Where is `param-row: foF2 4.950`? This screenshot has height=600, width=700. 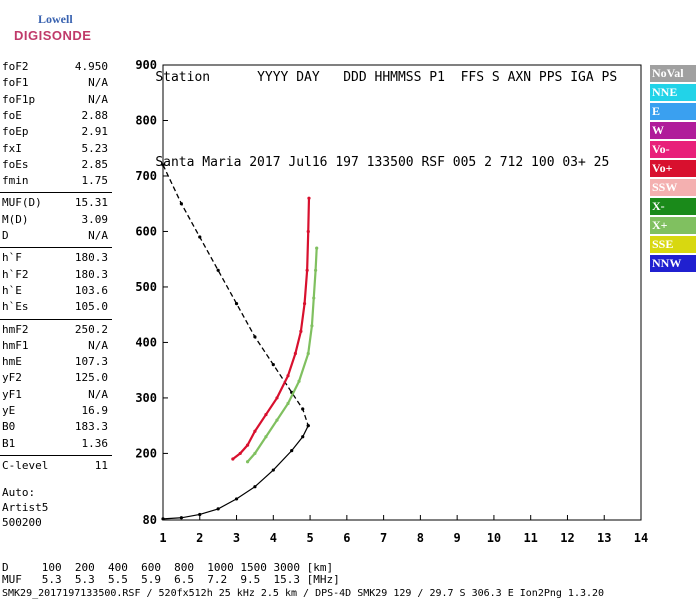
param-row: foF2 4.950 is located at coordinates (55, 67).